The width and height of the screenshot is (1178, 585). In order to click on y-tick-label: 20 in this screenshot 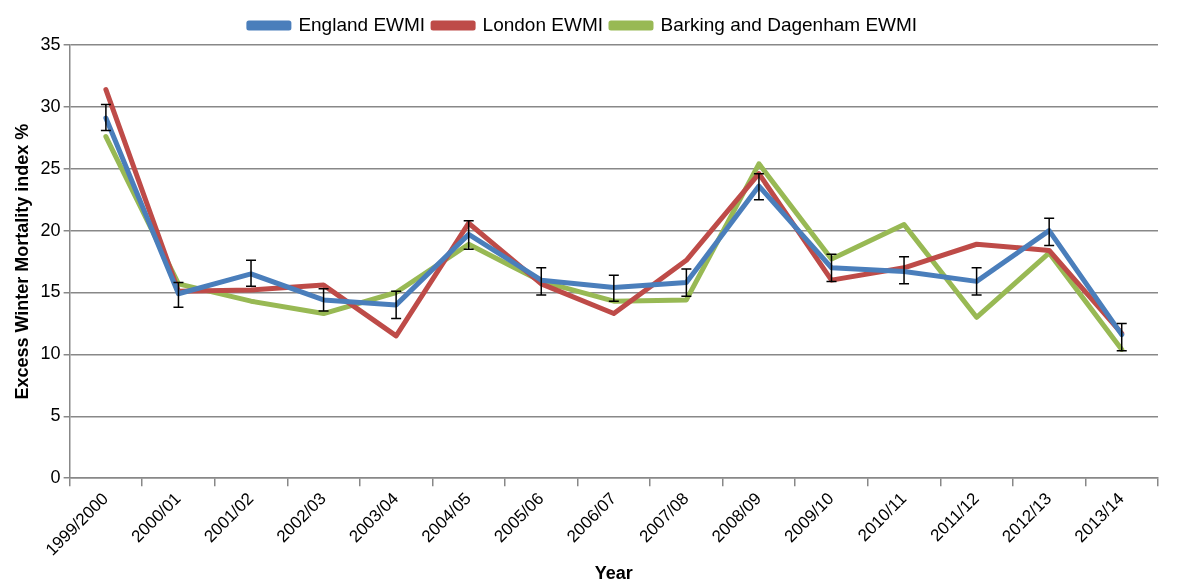, I will do `click(50, 229)`.